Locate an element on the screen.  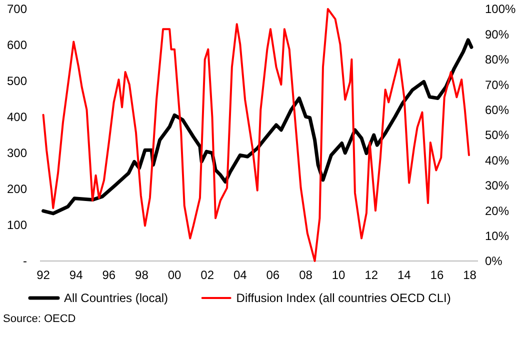
x-tick-label: 96 is located at coordinates (109, 275).